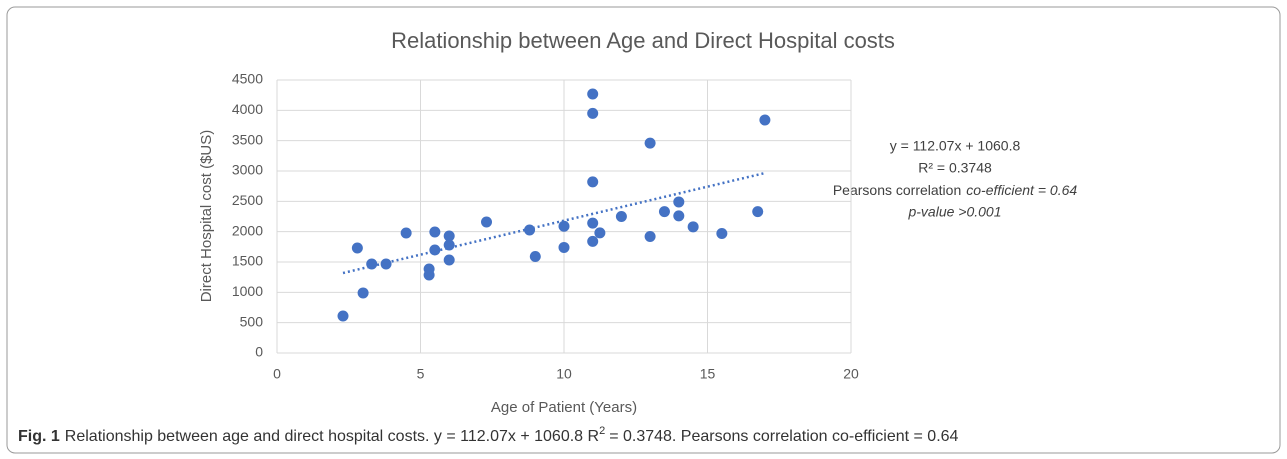 The height and width of the screenshot is (459, 1287). What do you see at coordinates (277, 374) in the screenshot?
I see `x-tick-label: 0` at bounding box center [277, 374].